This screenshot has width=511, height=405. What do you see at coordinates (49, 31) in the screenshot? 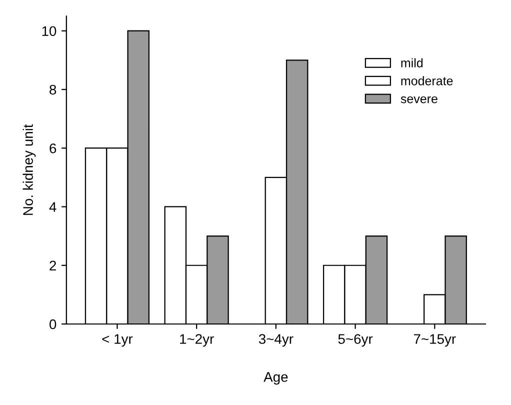
I see `y-tick-label: 10` at bounding box center [49, 31].